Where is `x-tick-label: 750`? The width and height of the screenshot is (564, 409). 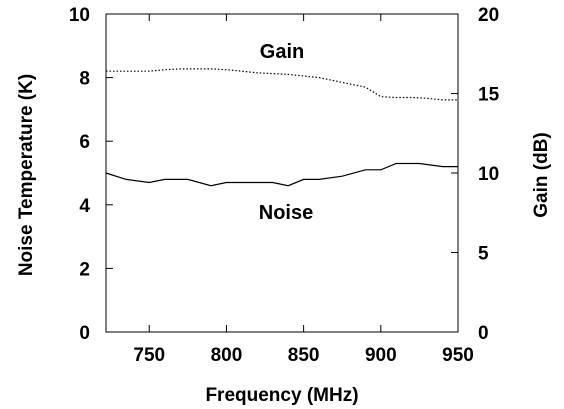 x-tick-label: 750 is located at coordinates (149, 355).